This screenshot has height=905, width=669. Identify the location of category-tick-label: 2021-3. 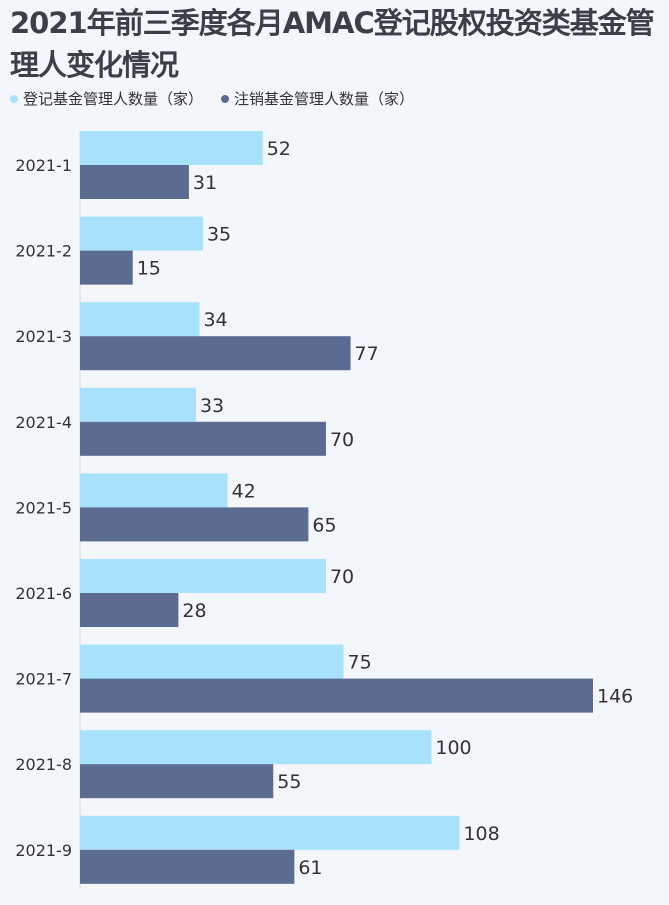
(43, 336).